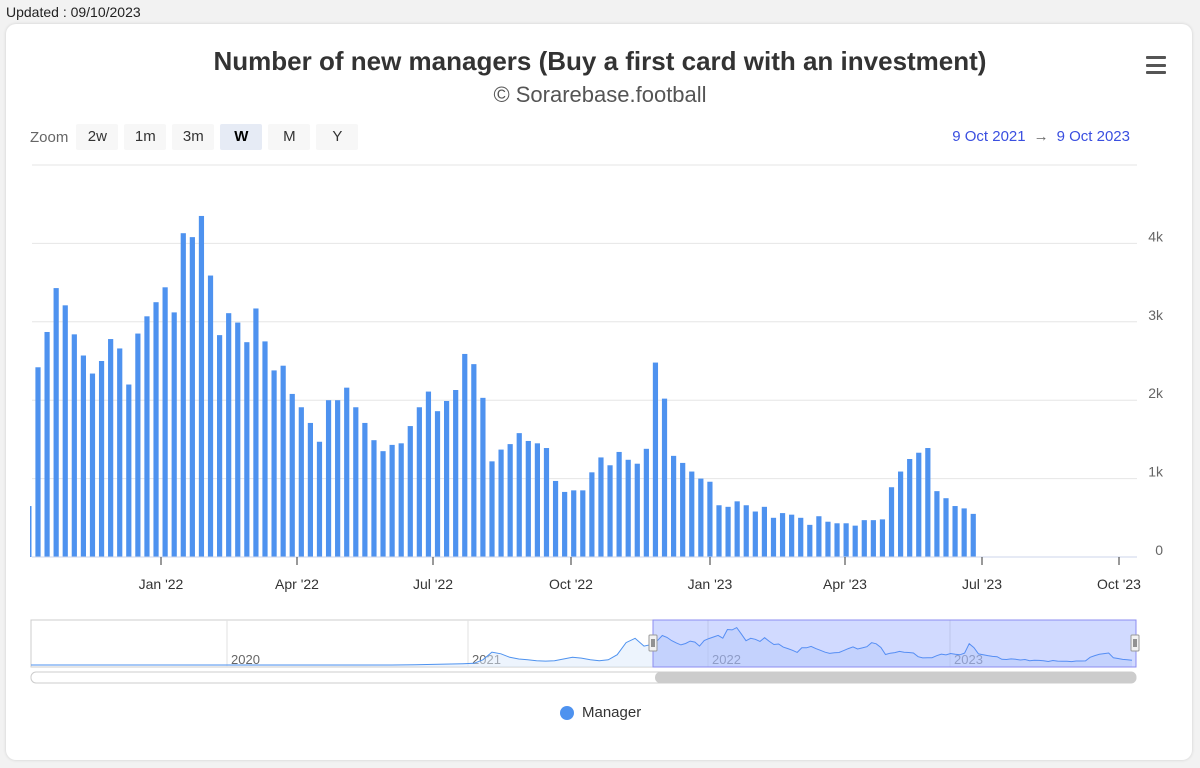  Describe the element at coordinates (193, 137) in the screenshot. I see `zoom-3m-button: 3m` at that location.